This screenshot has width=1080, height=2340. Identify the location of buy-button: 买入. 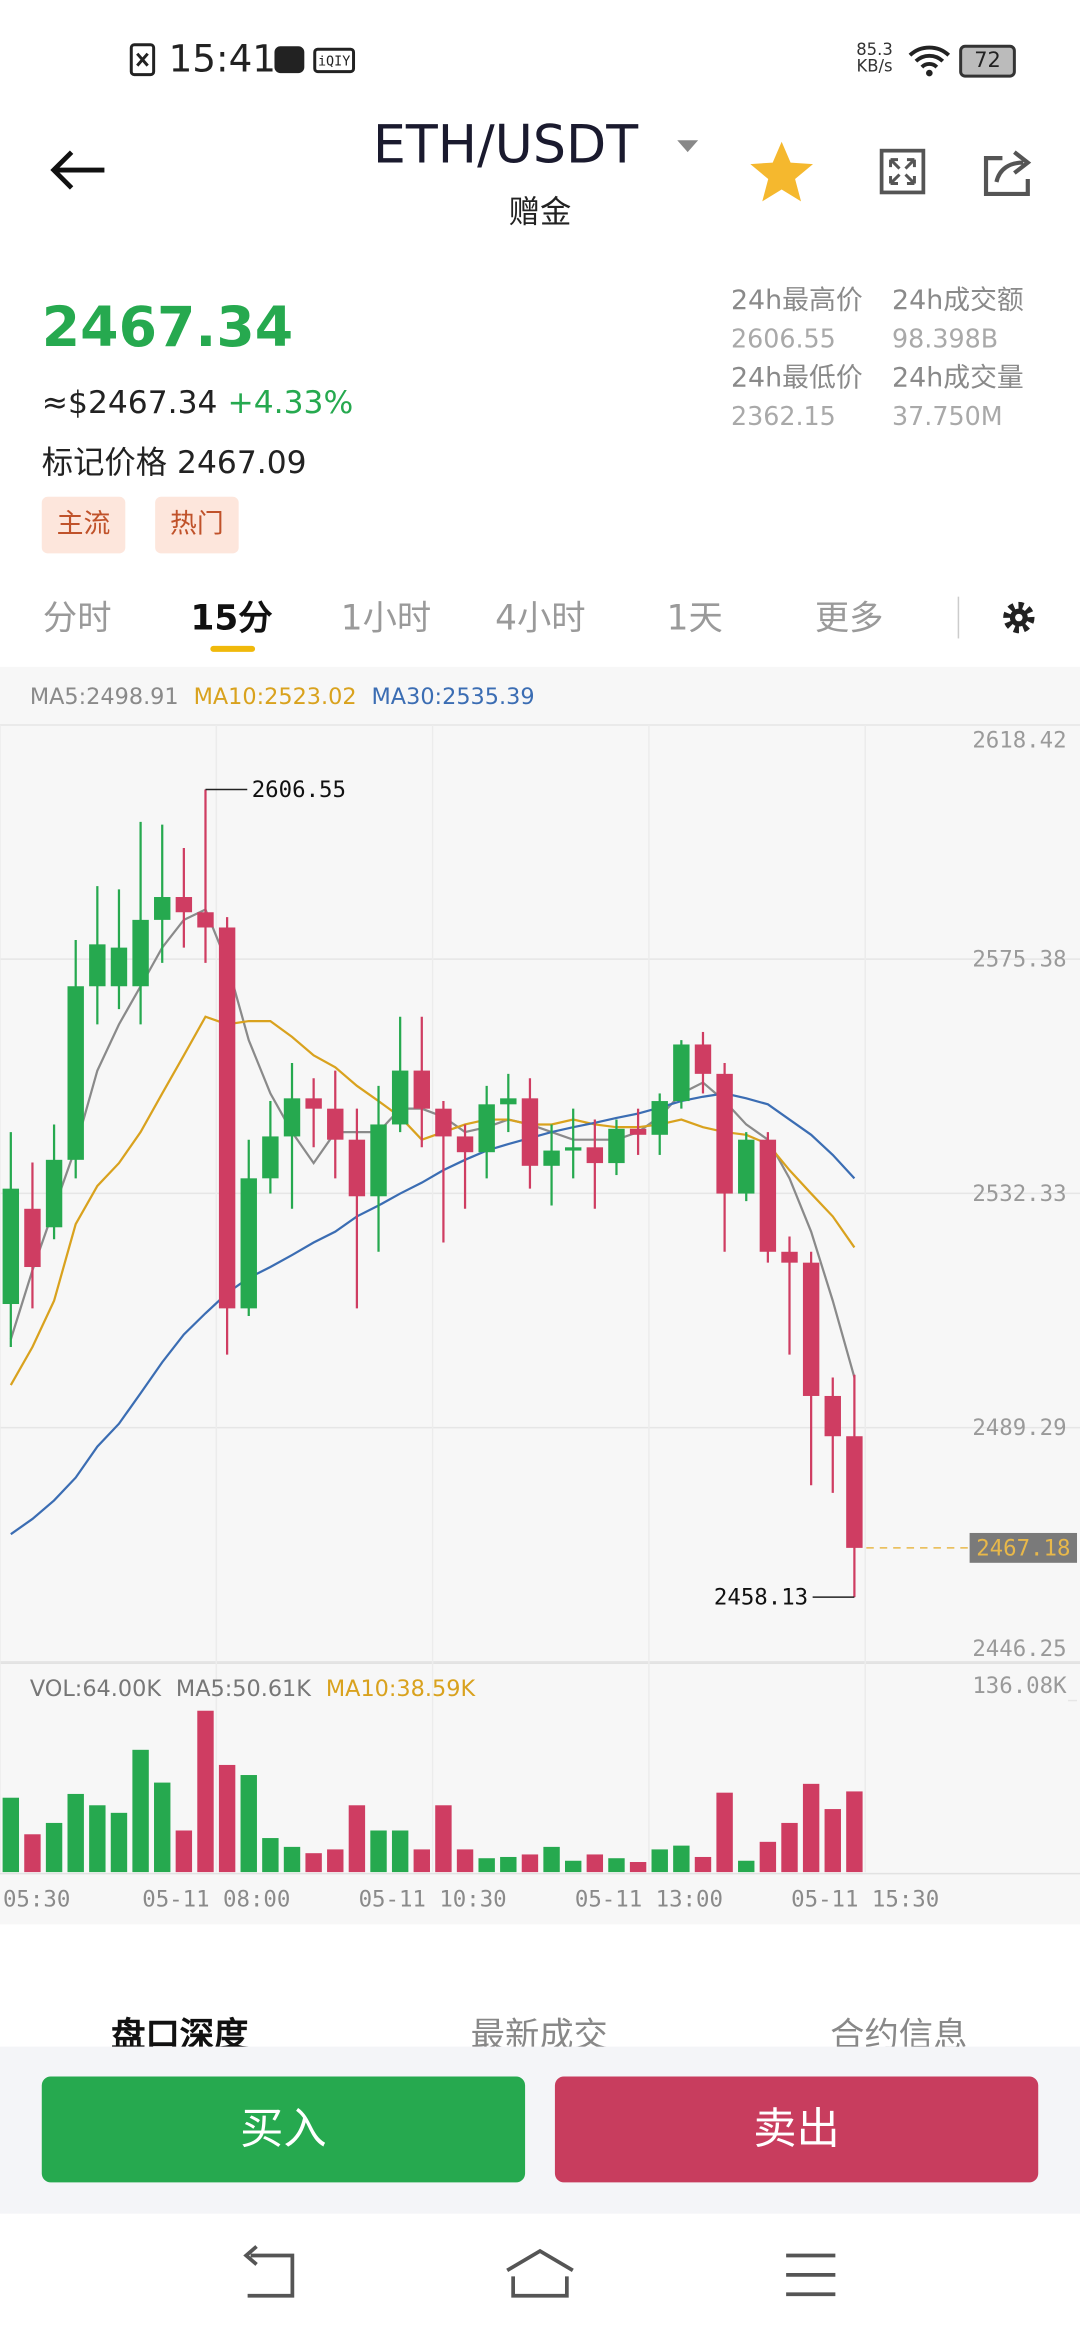
(283, 2129).